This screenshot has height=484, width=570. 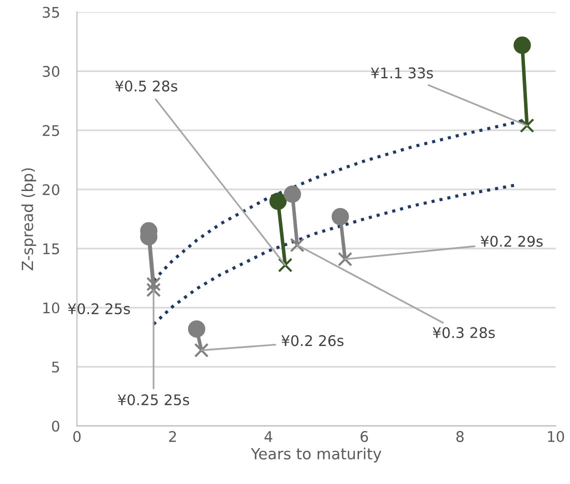 What do you see at coordinates (154, 400) in the screenshot?
I see `annotation: ¥0.25 25s` at bounding box center [154, 400].